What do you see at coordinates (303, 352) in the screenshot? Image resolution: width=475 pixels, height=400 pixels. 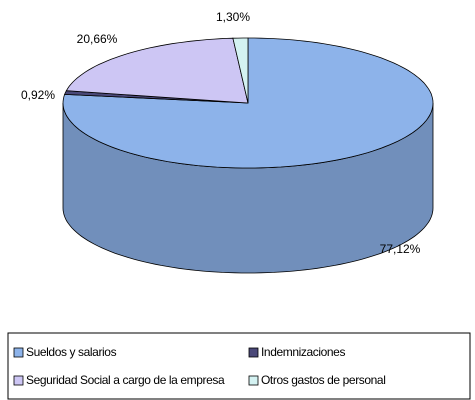 I see `legend-label: Indemnizaciones` at bounding box center [303, 352].